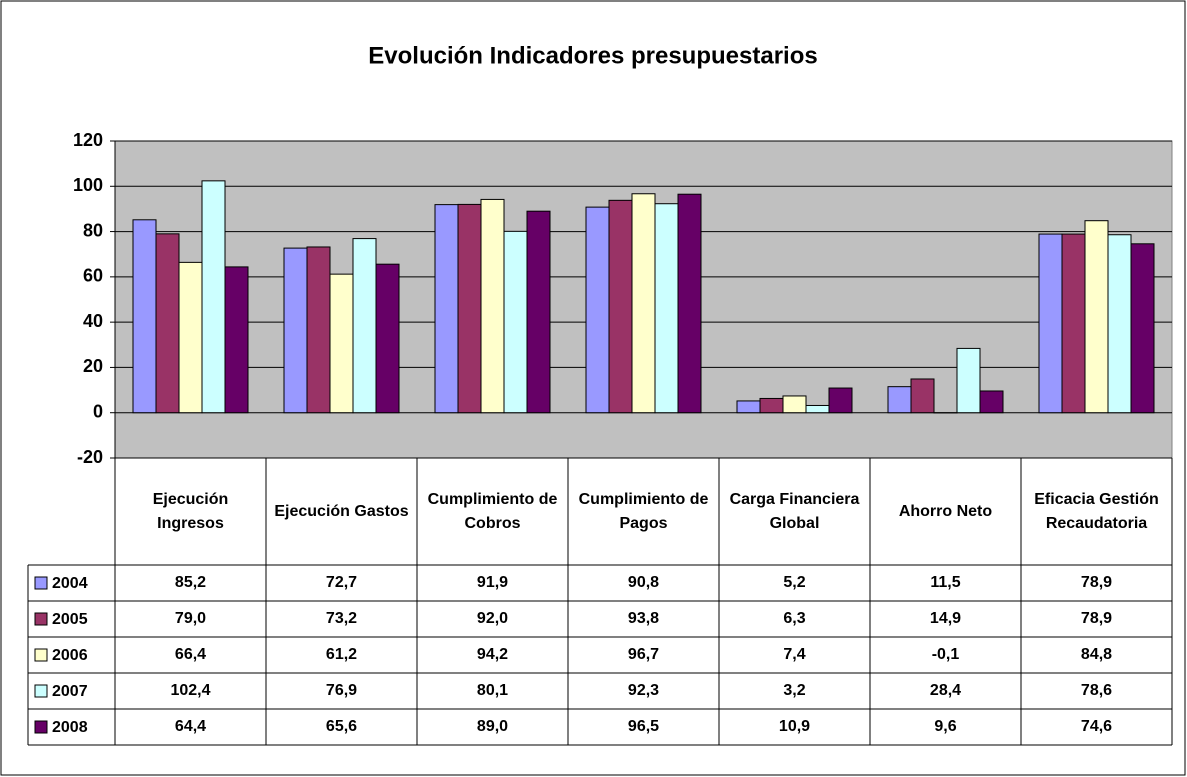 The width and height of the screenshot is (1187, 777). What do you see at coordinates (190, 690) in the screenshot?
I see `table-value: 102,4` at bounding box center [190, 690].